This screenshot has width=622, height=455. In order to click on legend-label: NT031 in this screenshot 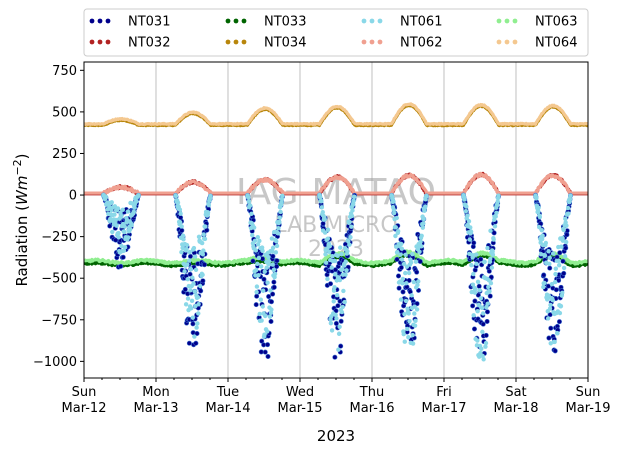, I will do `click(149, 22)`.